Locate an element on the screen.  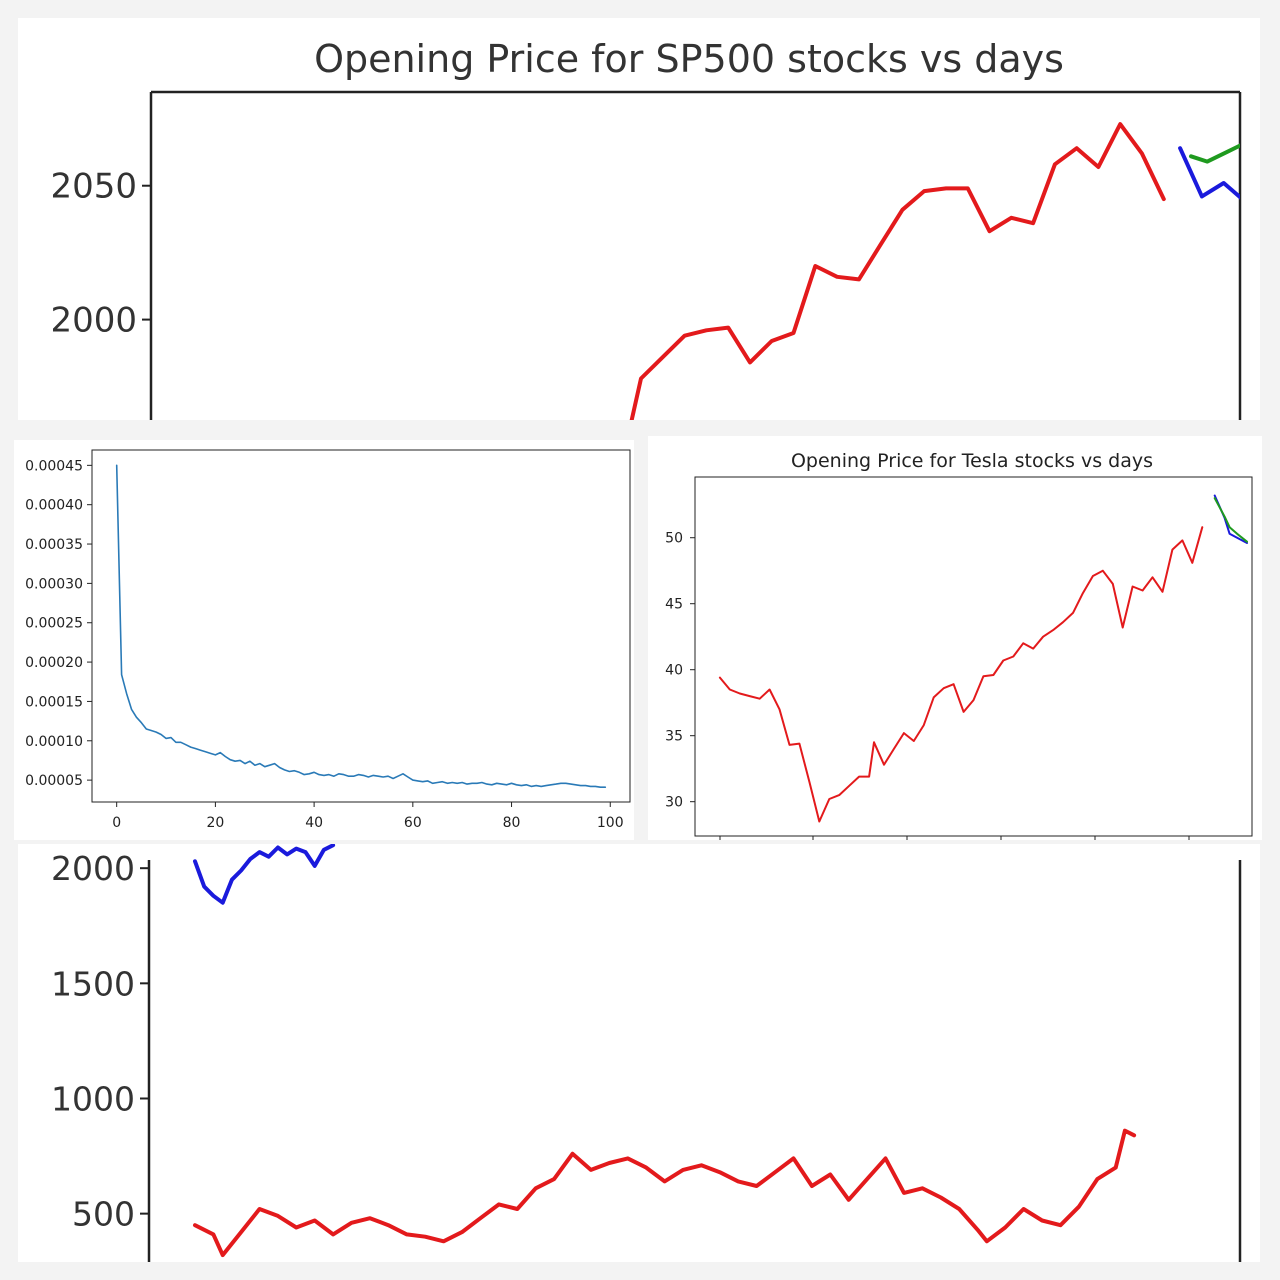
x-tick-label: 0 is located at coordinates (116, 823).